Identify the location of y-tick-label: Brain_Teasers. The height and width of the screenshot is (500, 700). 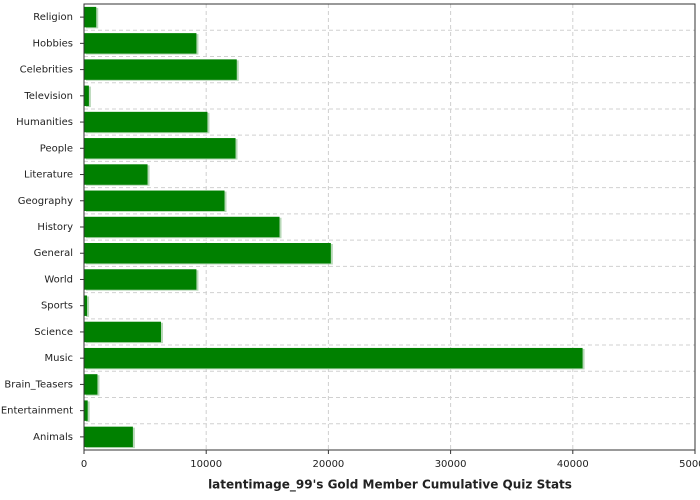
(38, 384).